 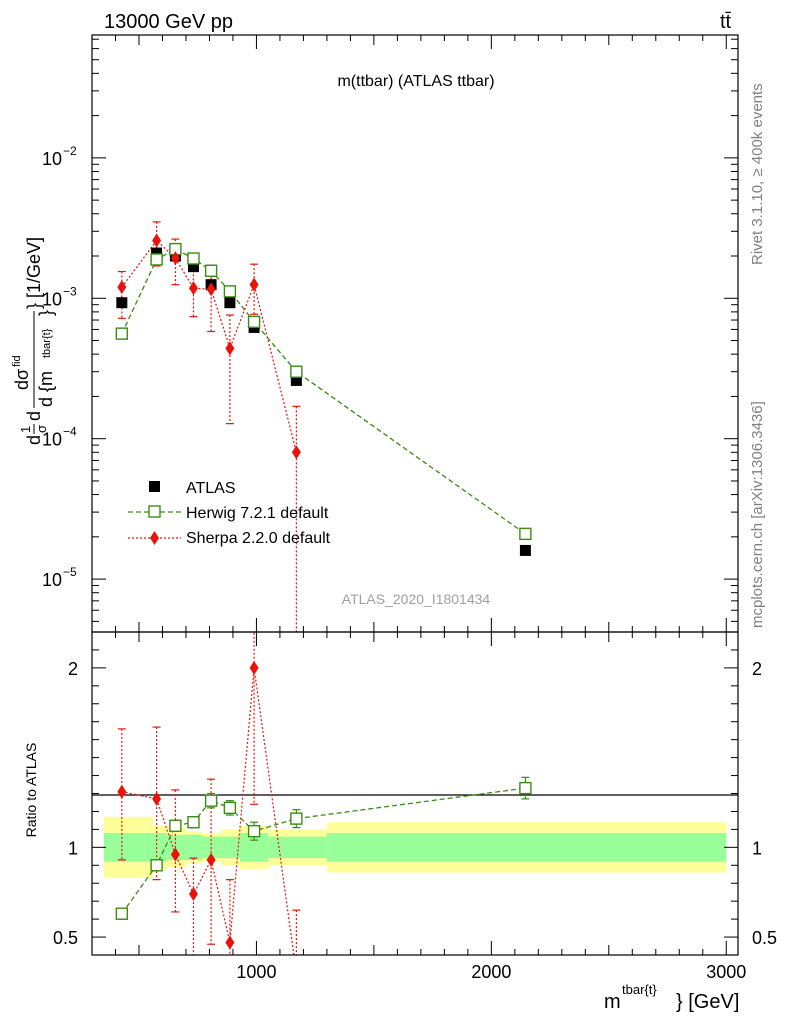 What do you see at coordinates (34, 440) in the screenshot?
I see `ylabel-prefix: d` at bounding box center [34, 440].